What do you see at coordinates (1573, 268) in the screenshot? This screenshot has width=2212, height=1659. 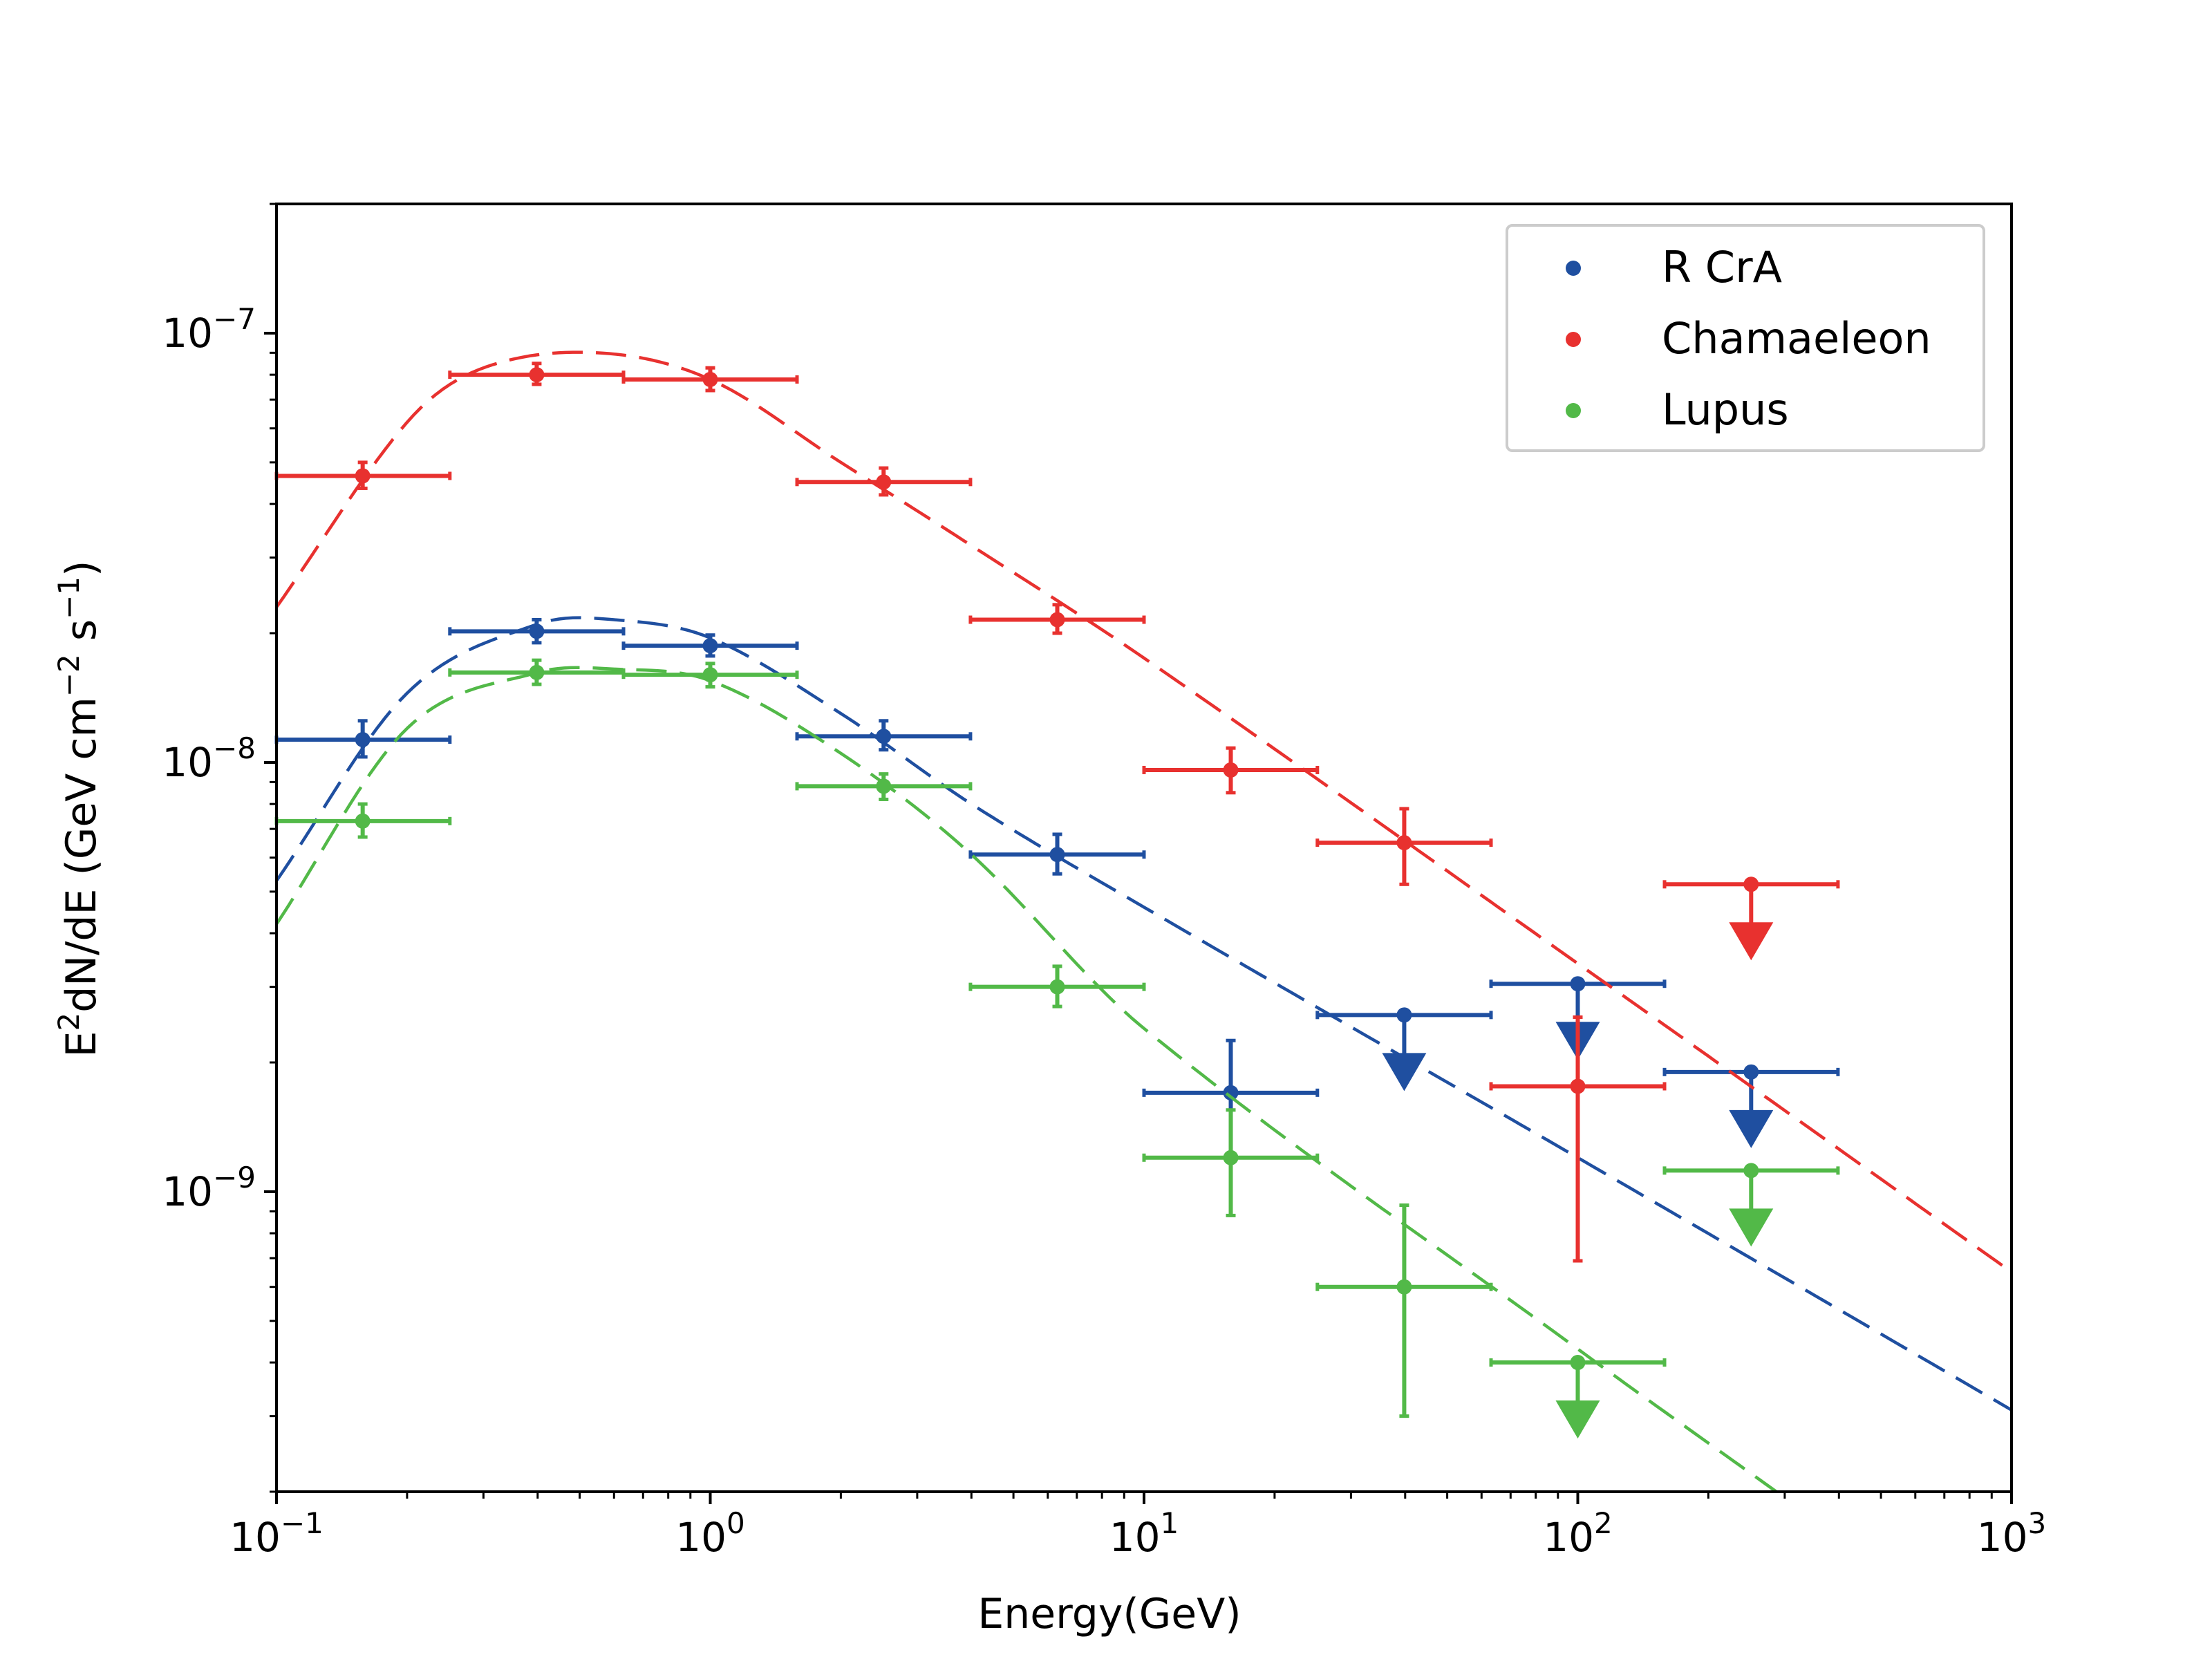 I see `legend-marker-r-cra` at bounding box center [1573, 268].